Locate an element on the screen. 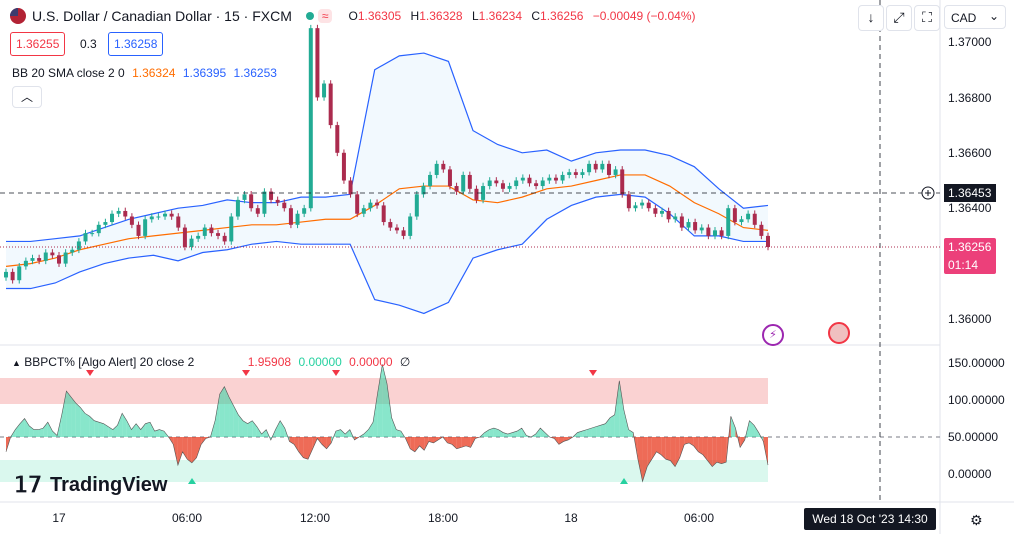  osc-axis-tick: 0.00000 is located at coordinates (970, 474).